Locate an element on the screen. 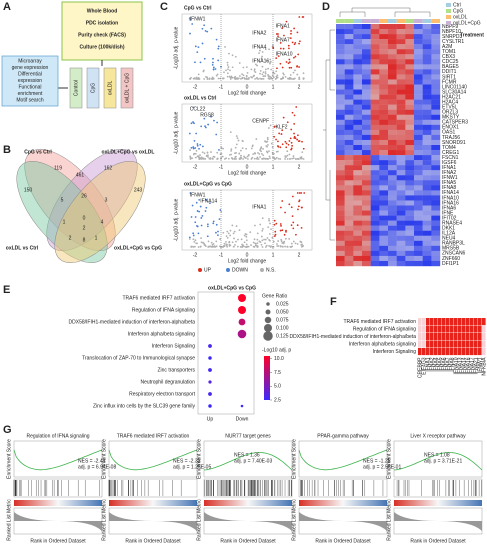  y-label: Ranked List Metric is located at coordinates (104, 520).